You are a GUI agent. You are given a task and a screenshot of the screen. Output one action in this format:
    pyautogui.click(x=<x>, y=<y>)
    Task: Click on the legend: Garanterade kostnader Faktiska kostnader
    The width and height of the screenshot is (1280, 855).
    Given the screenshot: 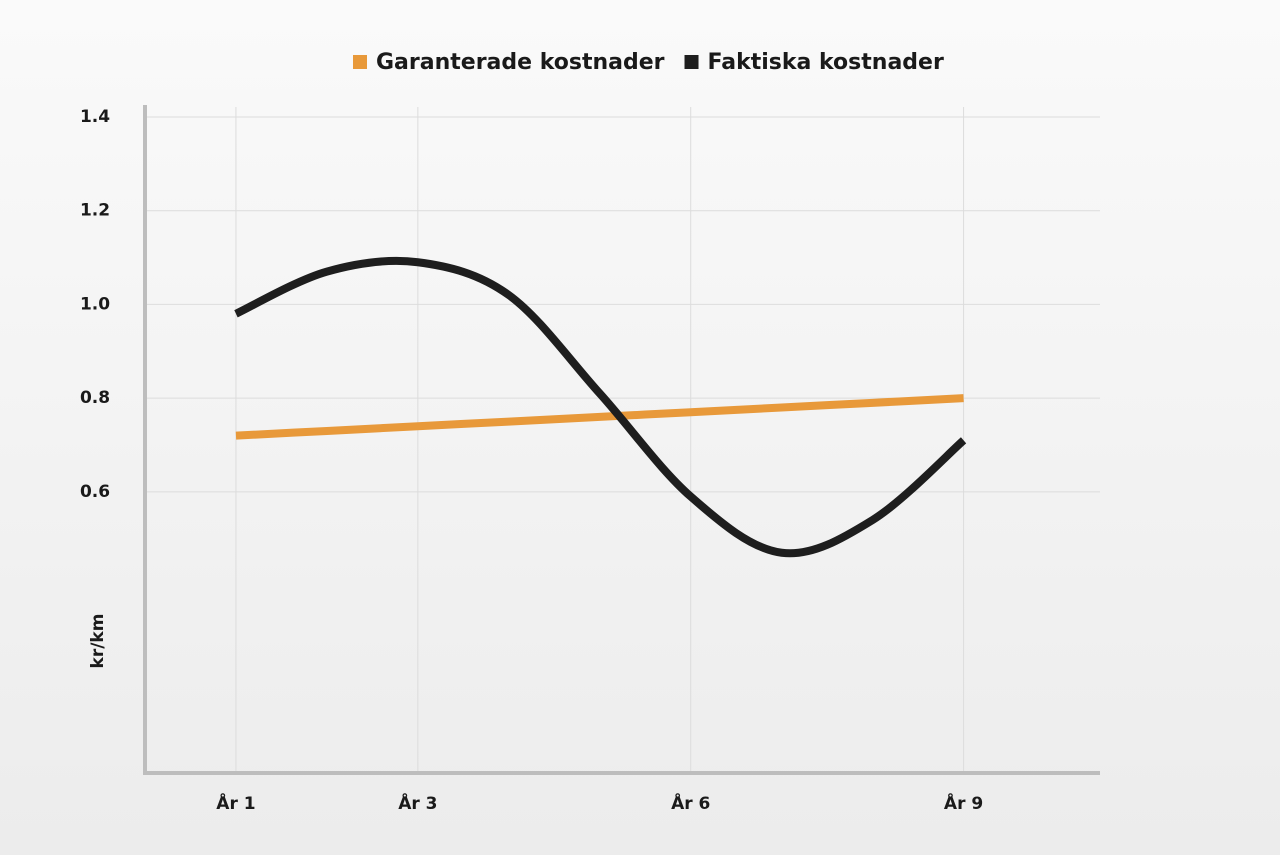 What is the action you would take?
    pyautogui.click(x=648, y=62)
    